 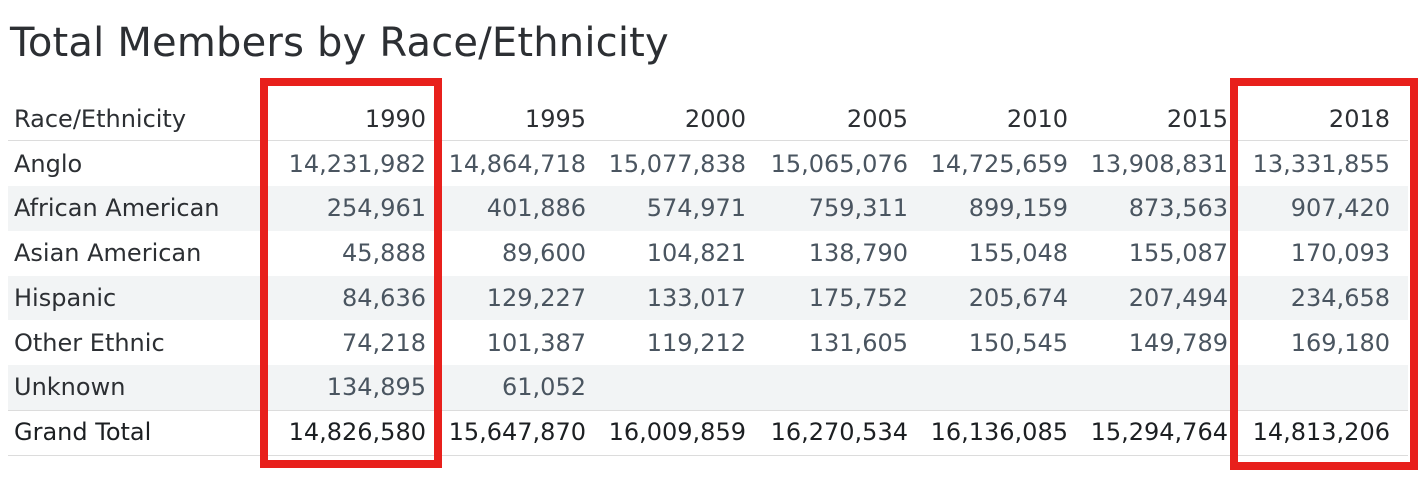 I want to click on table-cell: 254,961, so click(x=376, y=208).